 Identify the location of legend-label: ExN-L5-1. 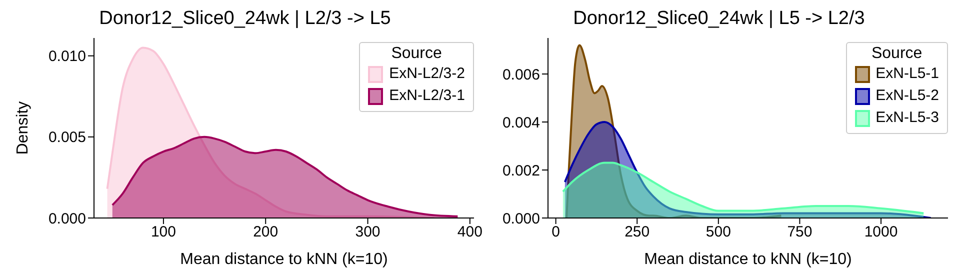
(907, 74).